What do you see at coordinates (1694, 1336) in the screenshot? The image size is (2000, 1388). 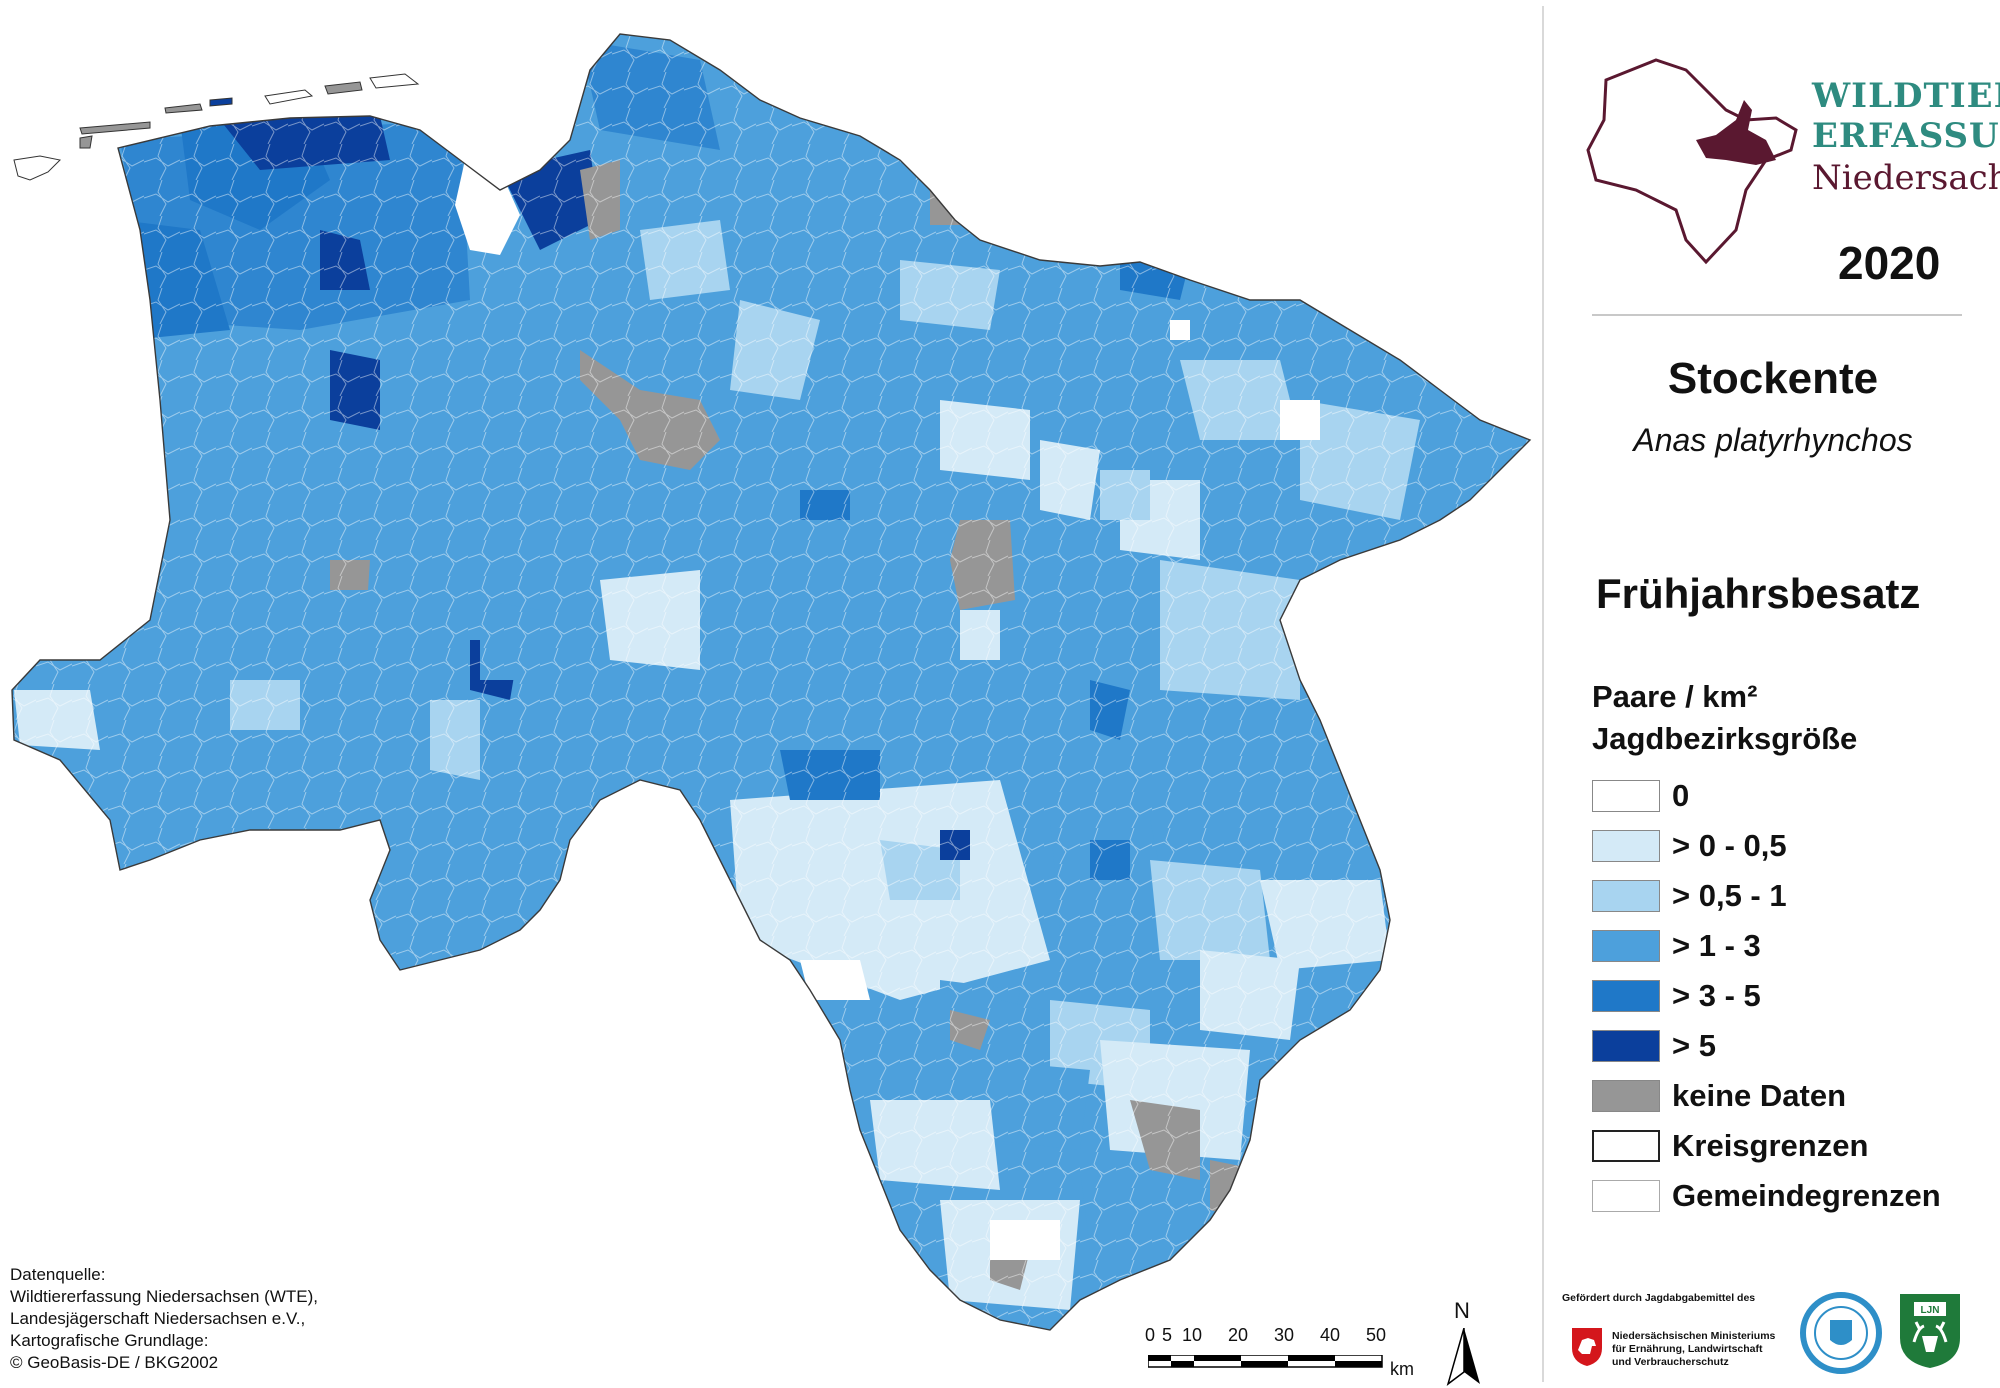 I see `ministry-line: Niedersächsischen Ministeriums` at bounding box center [1694, 1336].